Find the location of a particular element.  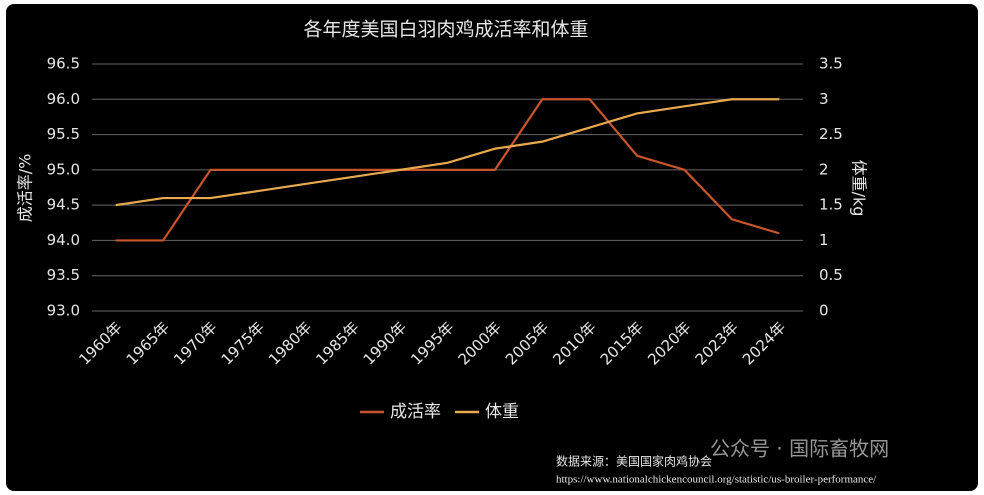

y2-tick-label: 0 is located at coordinates (824, 311).